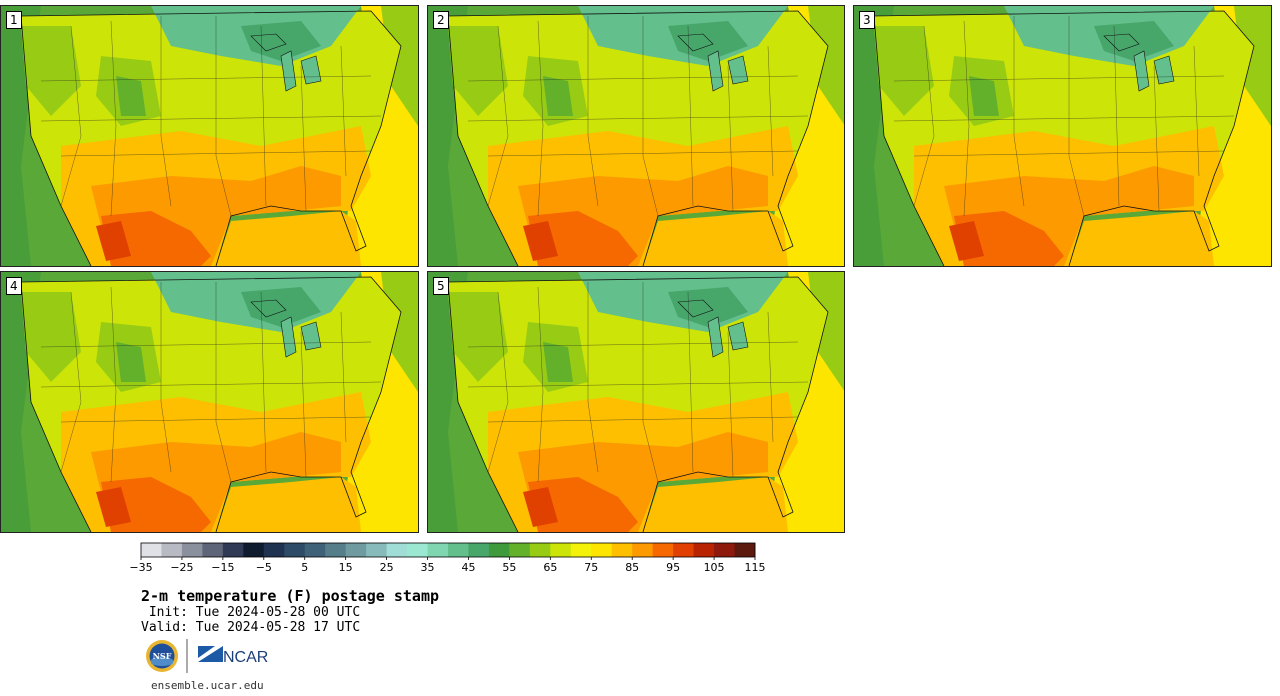 Image resolution: width=1280 pixels, height=696 pixels. What do you see at coordinates (290, 596) in the screenshot?
I see `plot-title: 2-m temperature (F) postage stamp` at bounding box center [290, 596].